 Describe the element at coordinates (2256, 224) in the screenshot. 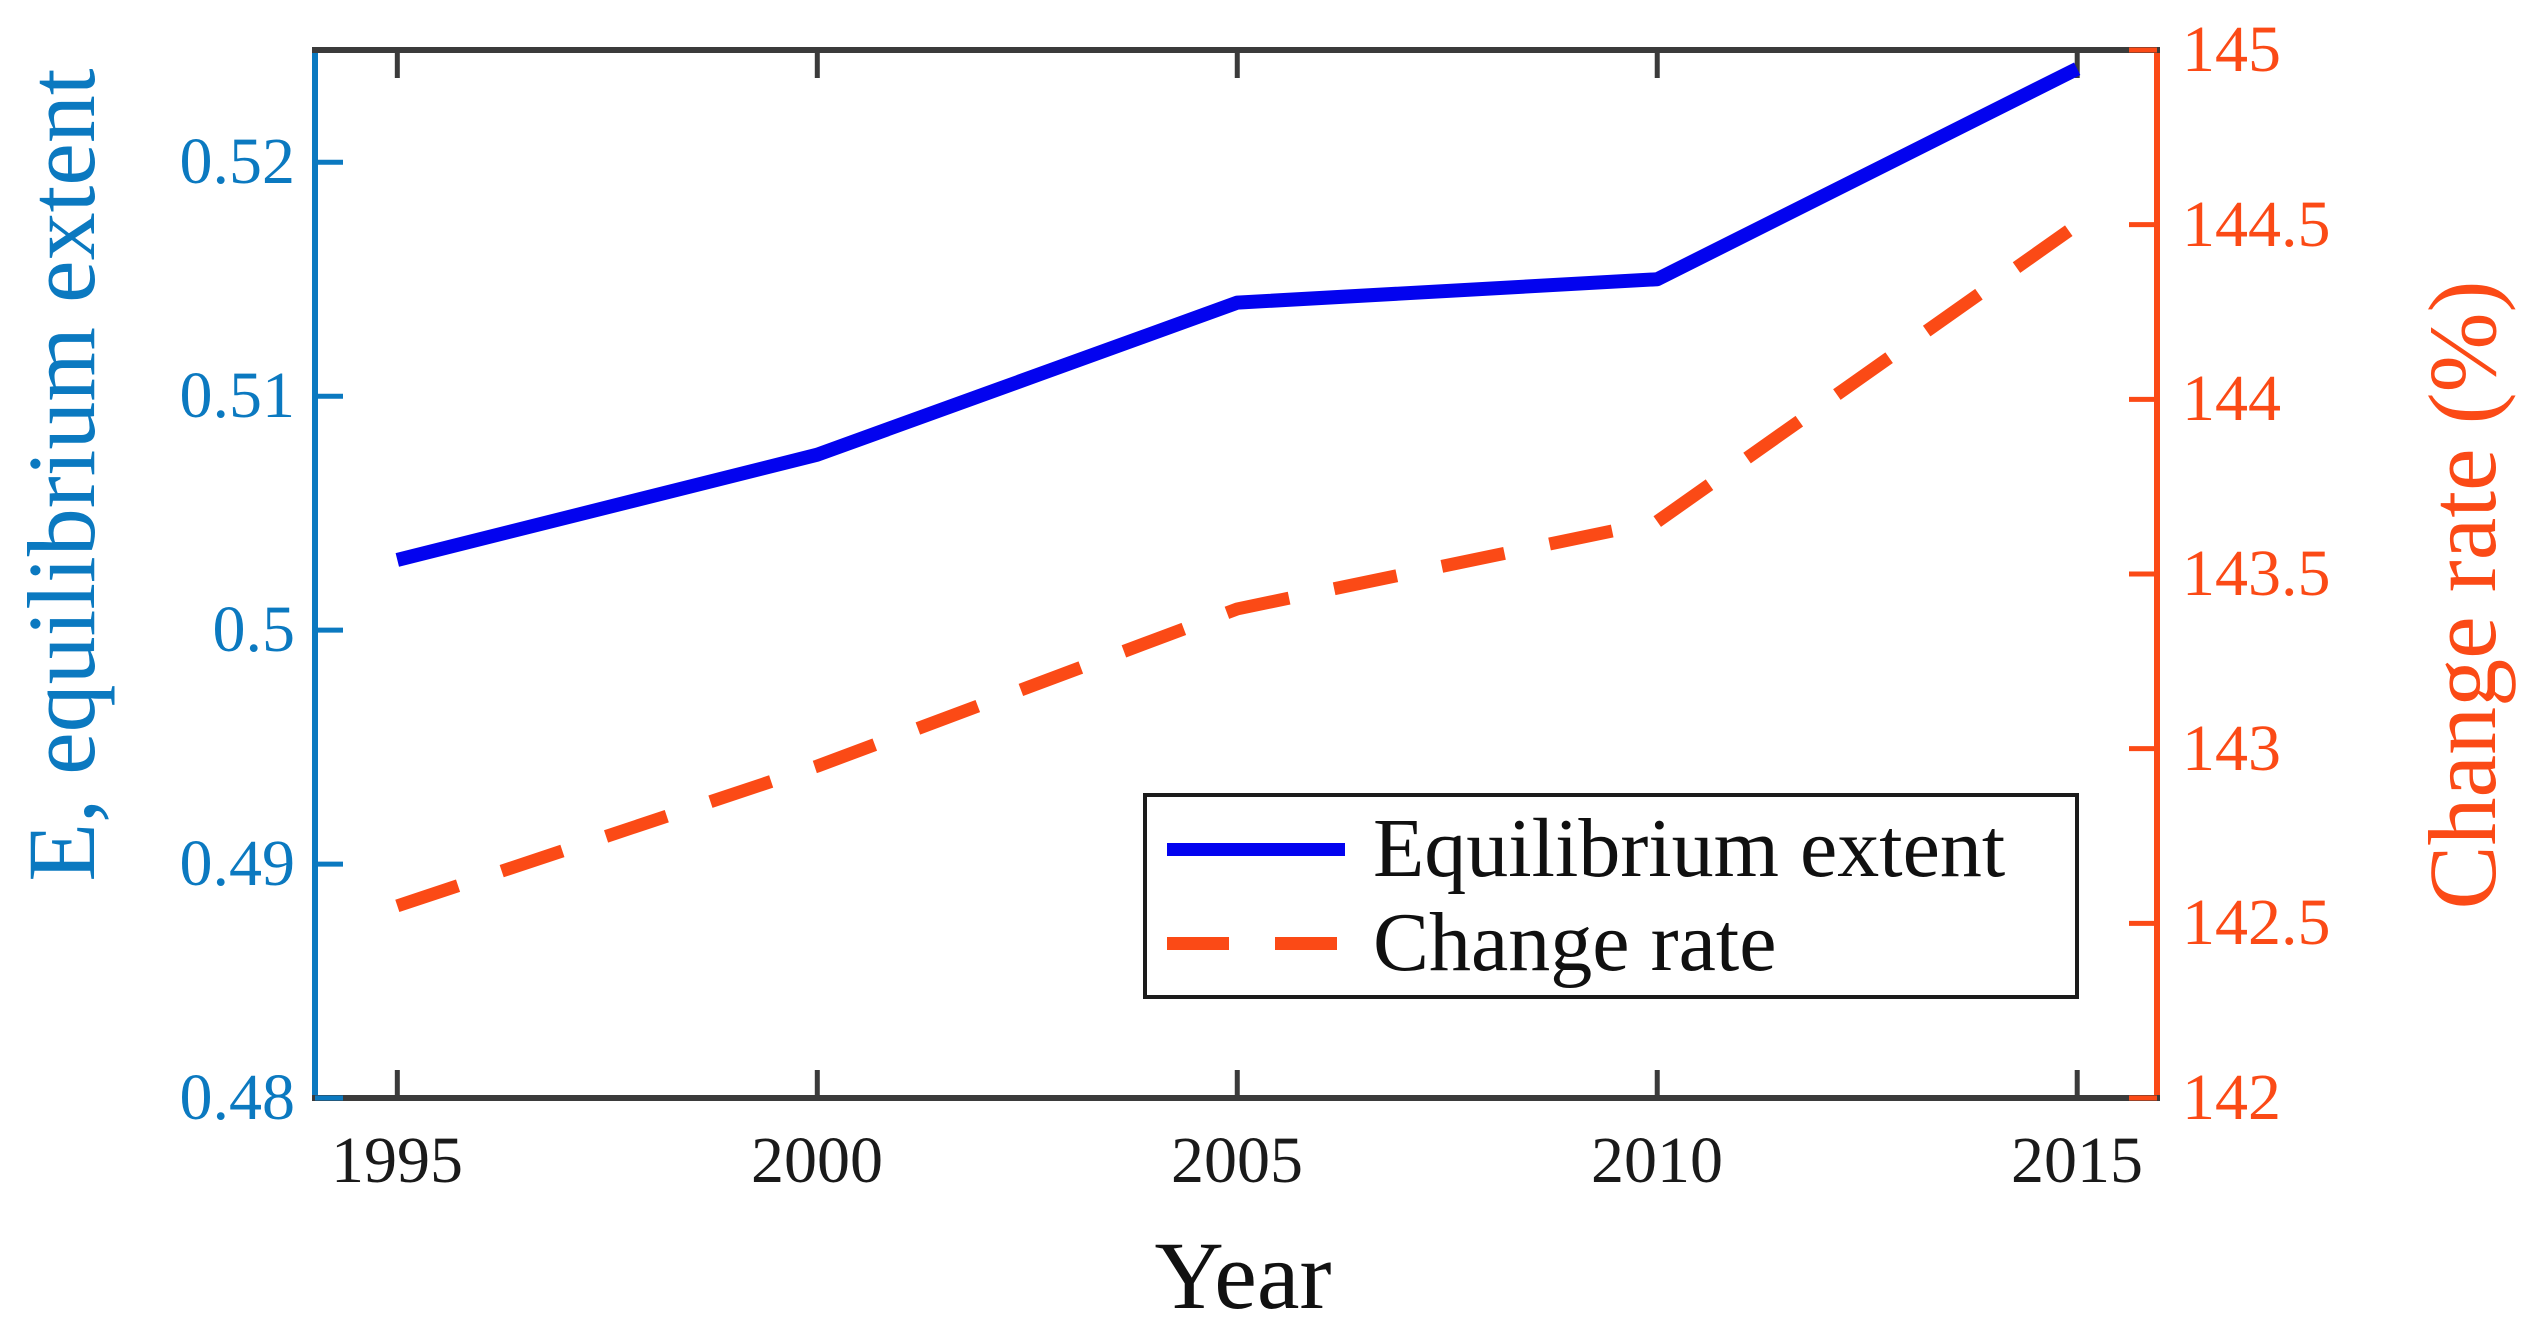

I see `y-right-tick-label: 144.5` at that location.